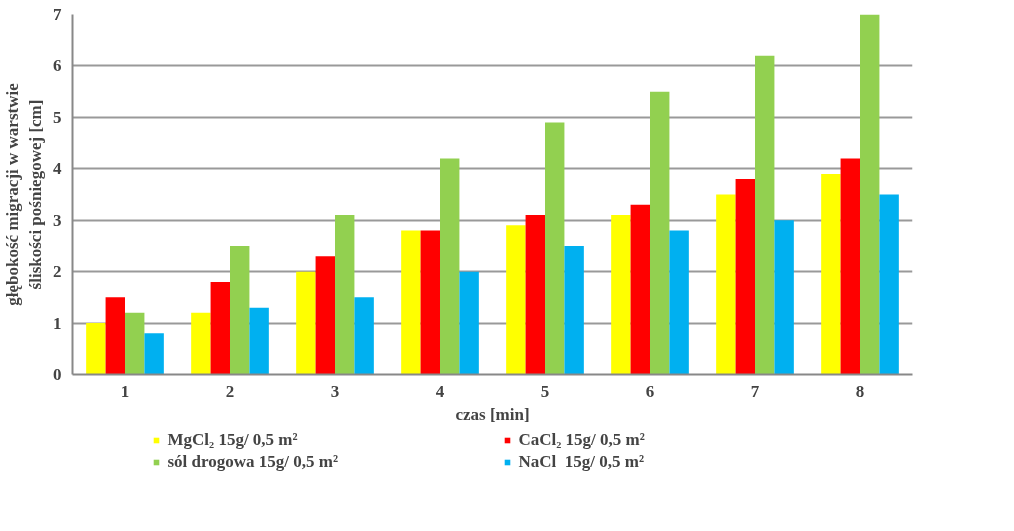 This screenshot has height=531, width=1014. Describe the element at coordinates (57, 220) in the screenshot. I see `y-tick-label: 3` at that location.